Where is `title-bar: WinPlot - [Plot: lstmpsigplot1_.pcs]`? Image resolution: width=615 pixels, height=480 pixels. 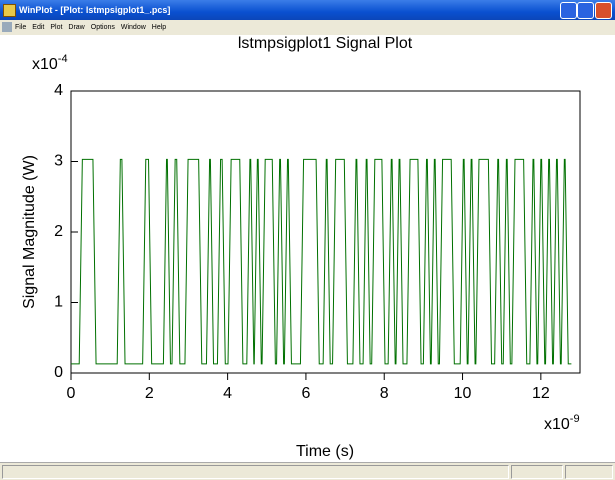
title-bar: WinPlot - [Plot: lstmpsigplot1_.pcs] is located at coordinates (307, 10).